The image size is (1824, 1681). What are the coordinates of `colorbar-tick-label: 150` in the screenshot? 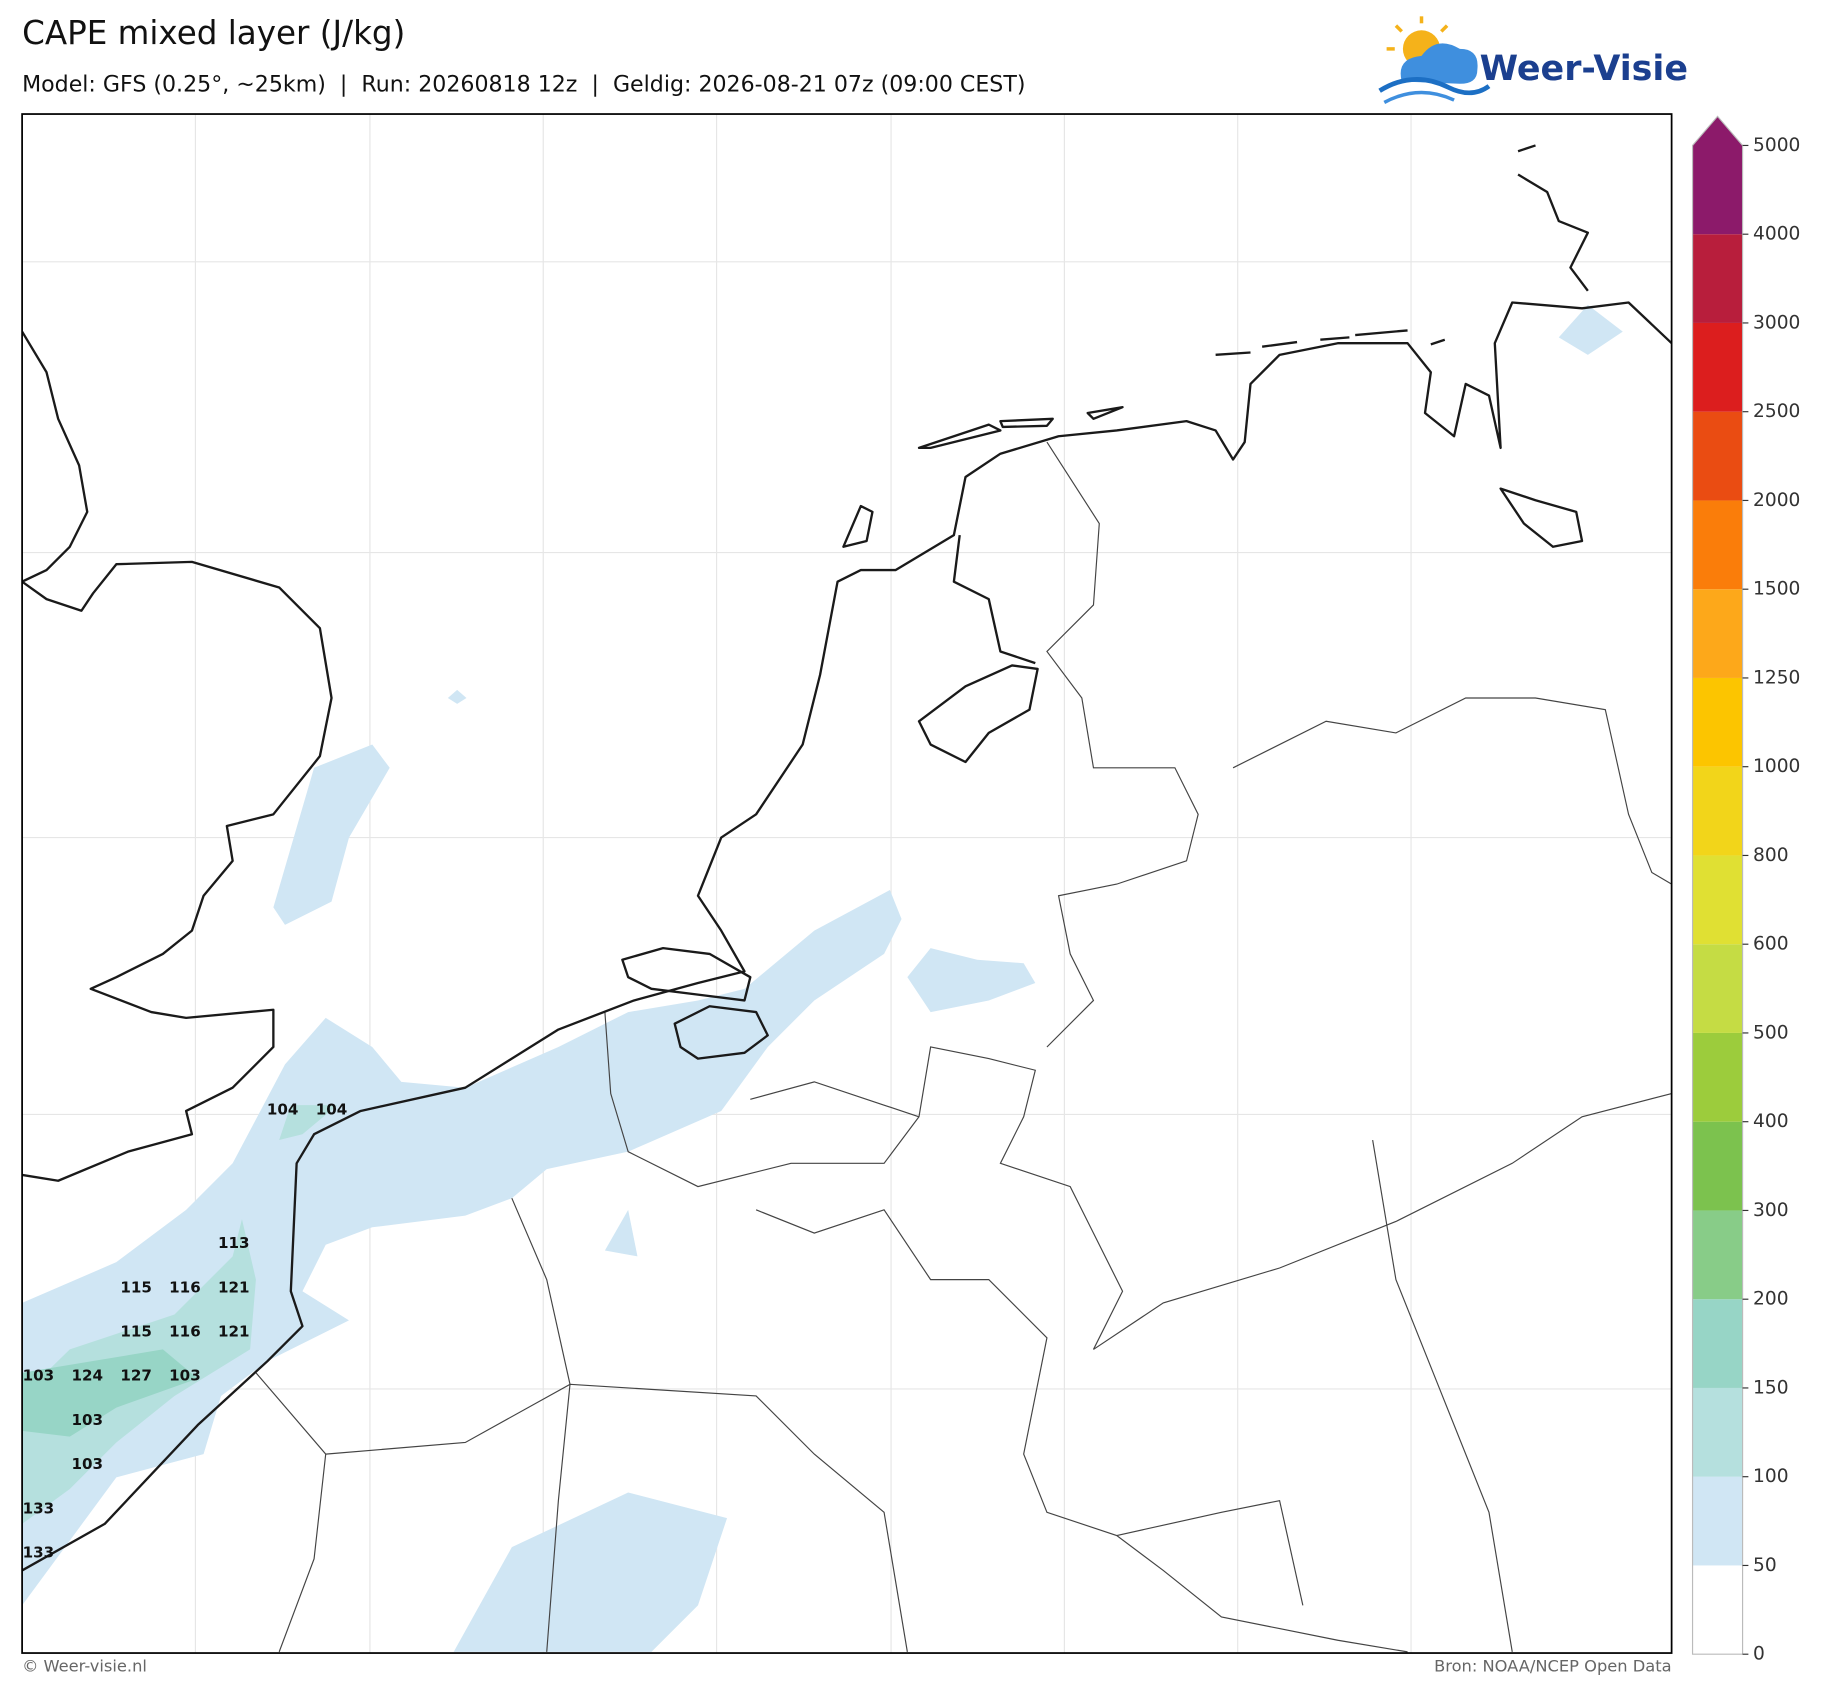 It's located at (1771, 1387).